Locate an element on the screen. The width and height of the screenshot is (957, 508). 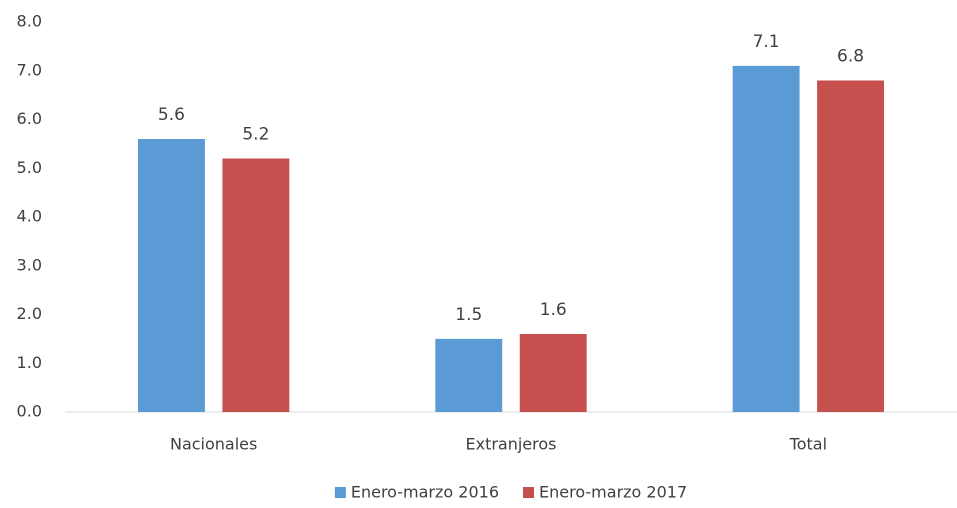
legend-label: Enero-marzo 2016 is located at coordinates (425, 492).